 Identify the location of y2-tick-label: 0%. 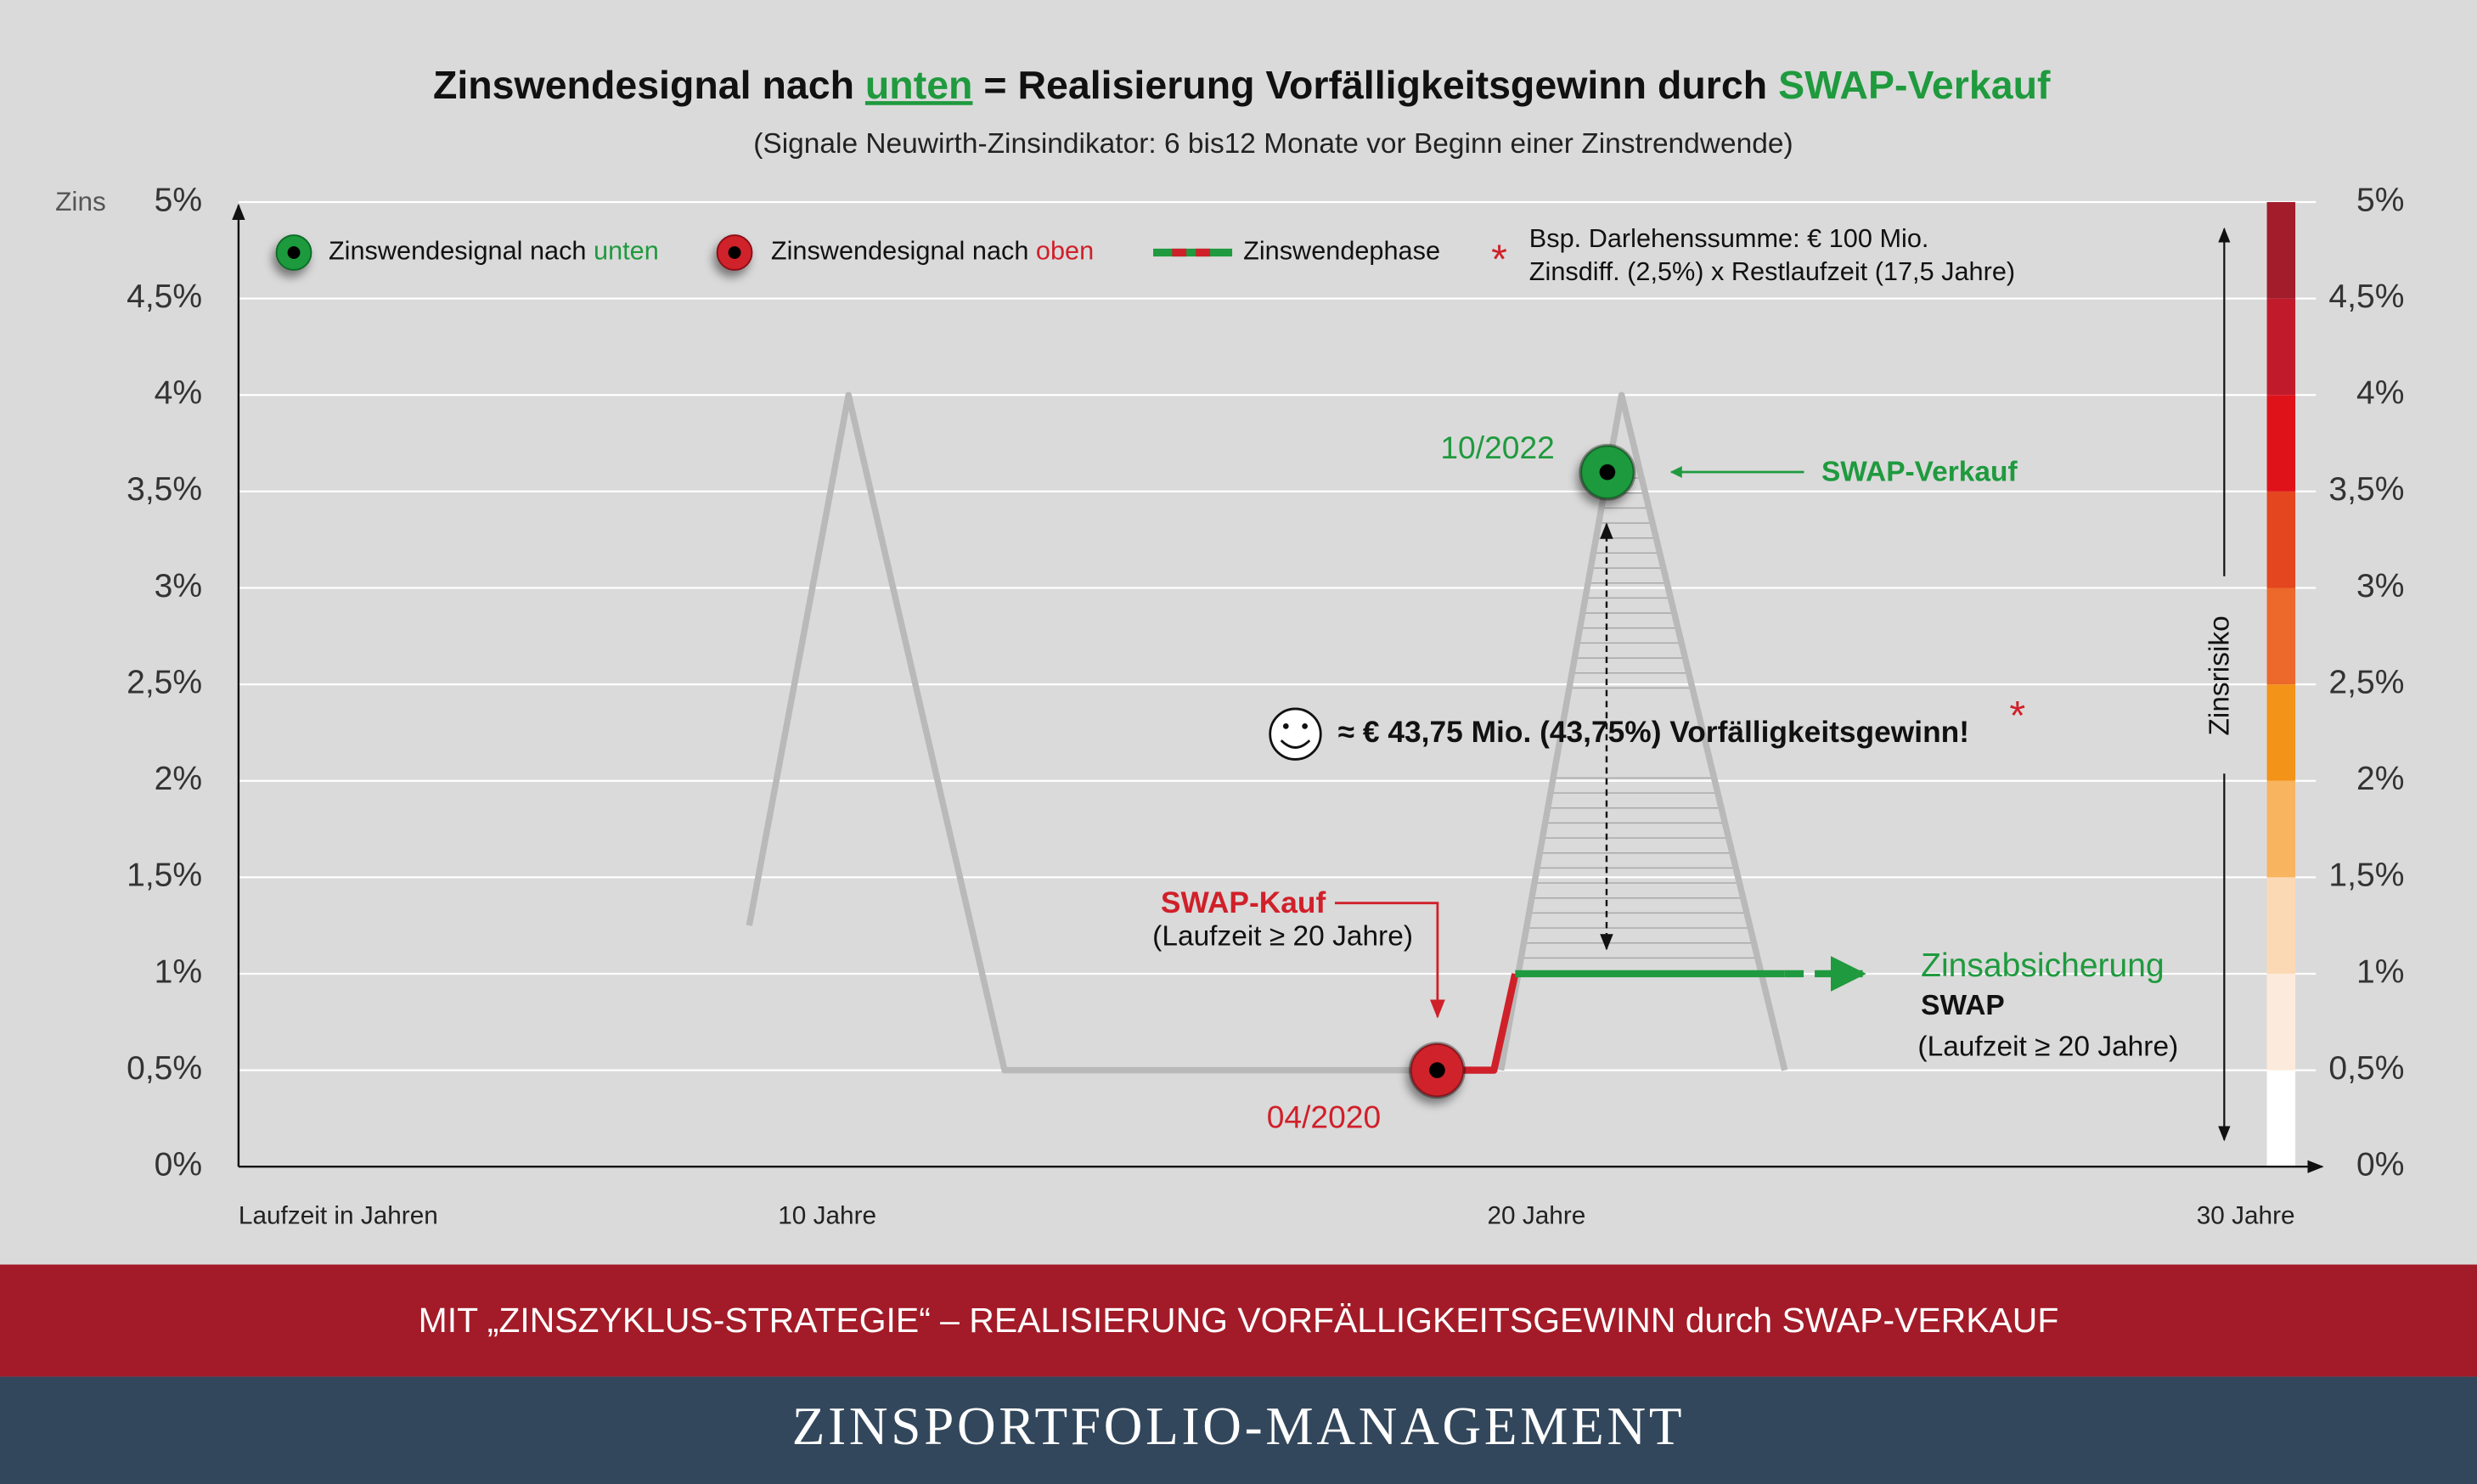
(2380, 1165).